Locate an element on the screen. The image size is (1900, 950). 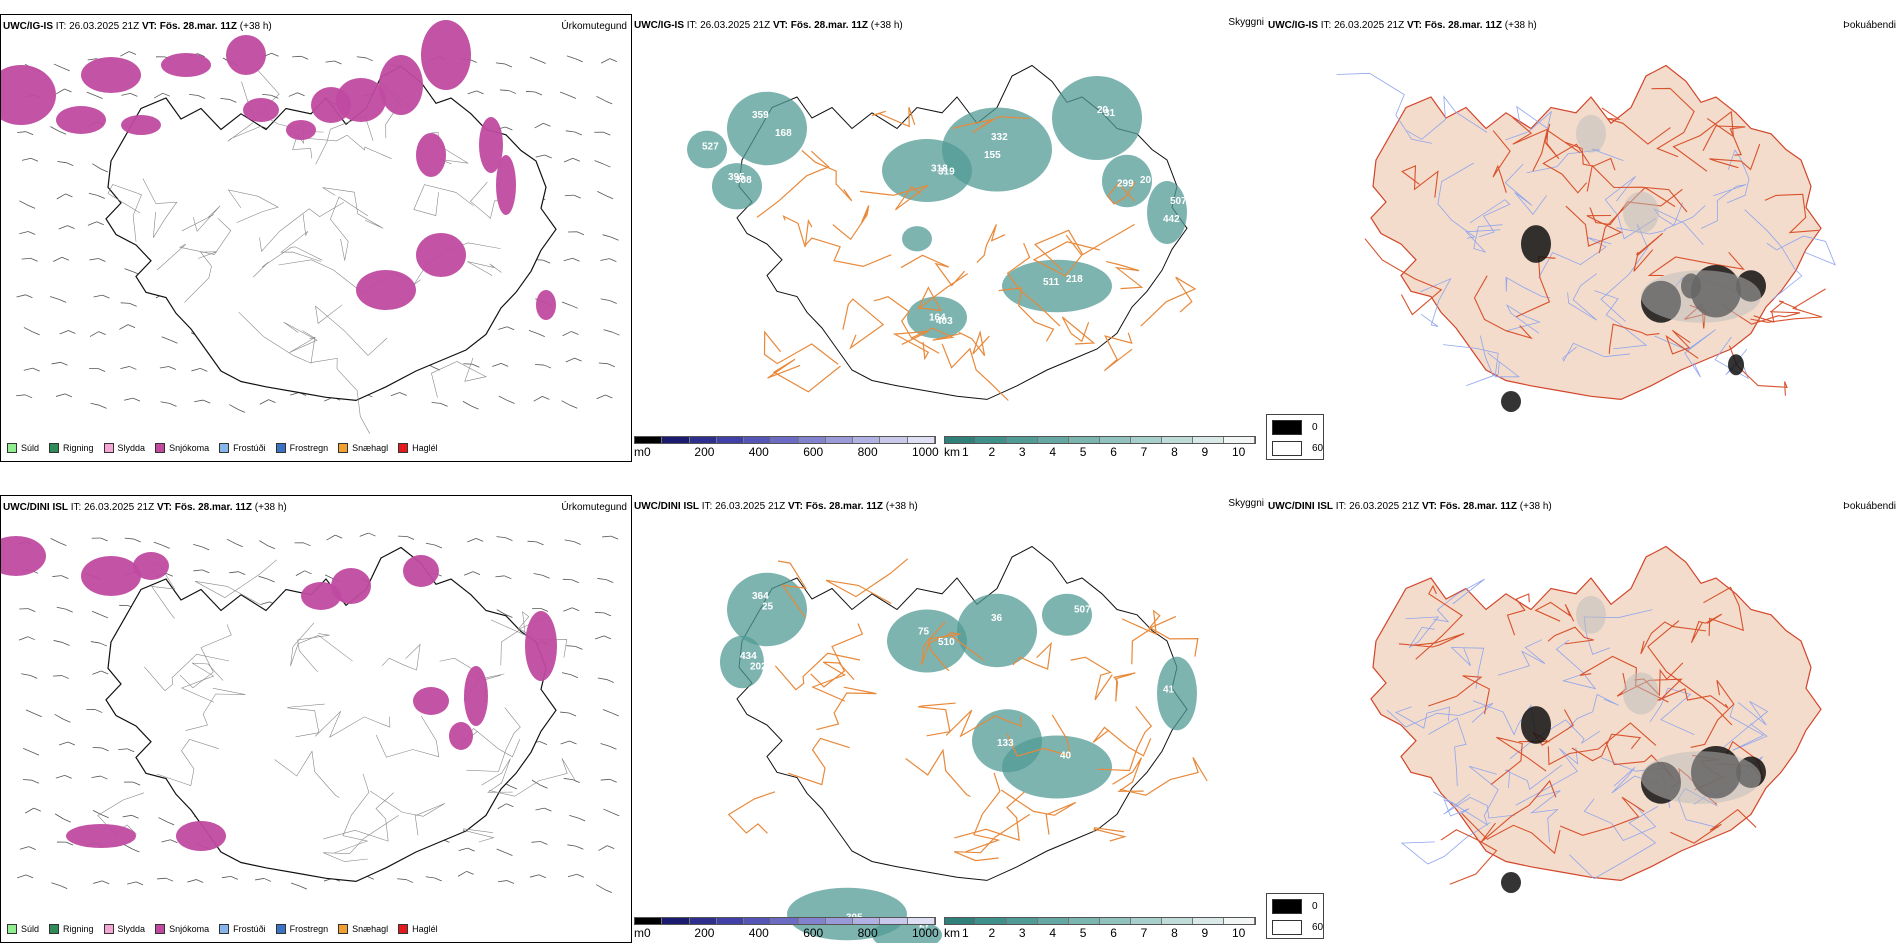
colorbar-tick: 400 is located at coordinates (758, 452).